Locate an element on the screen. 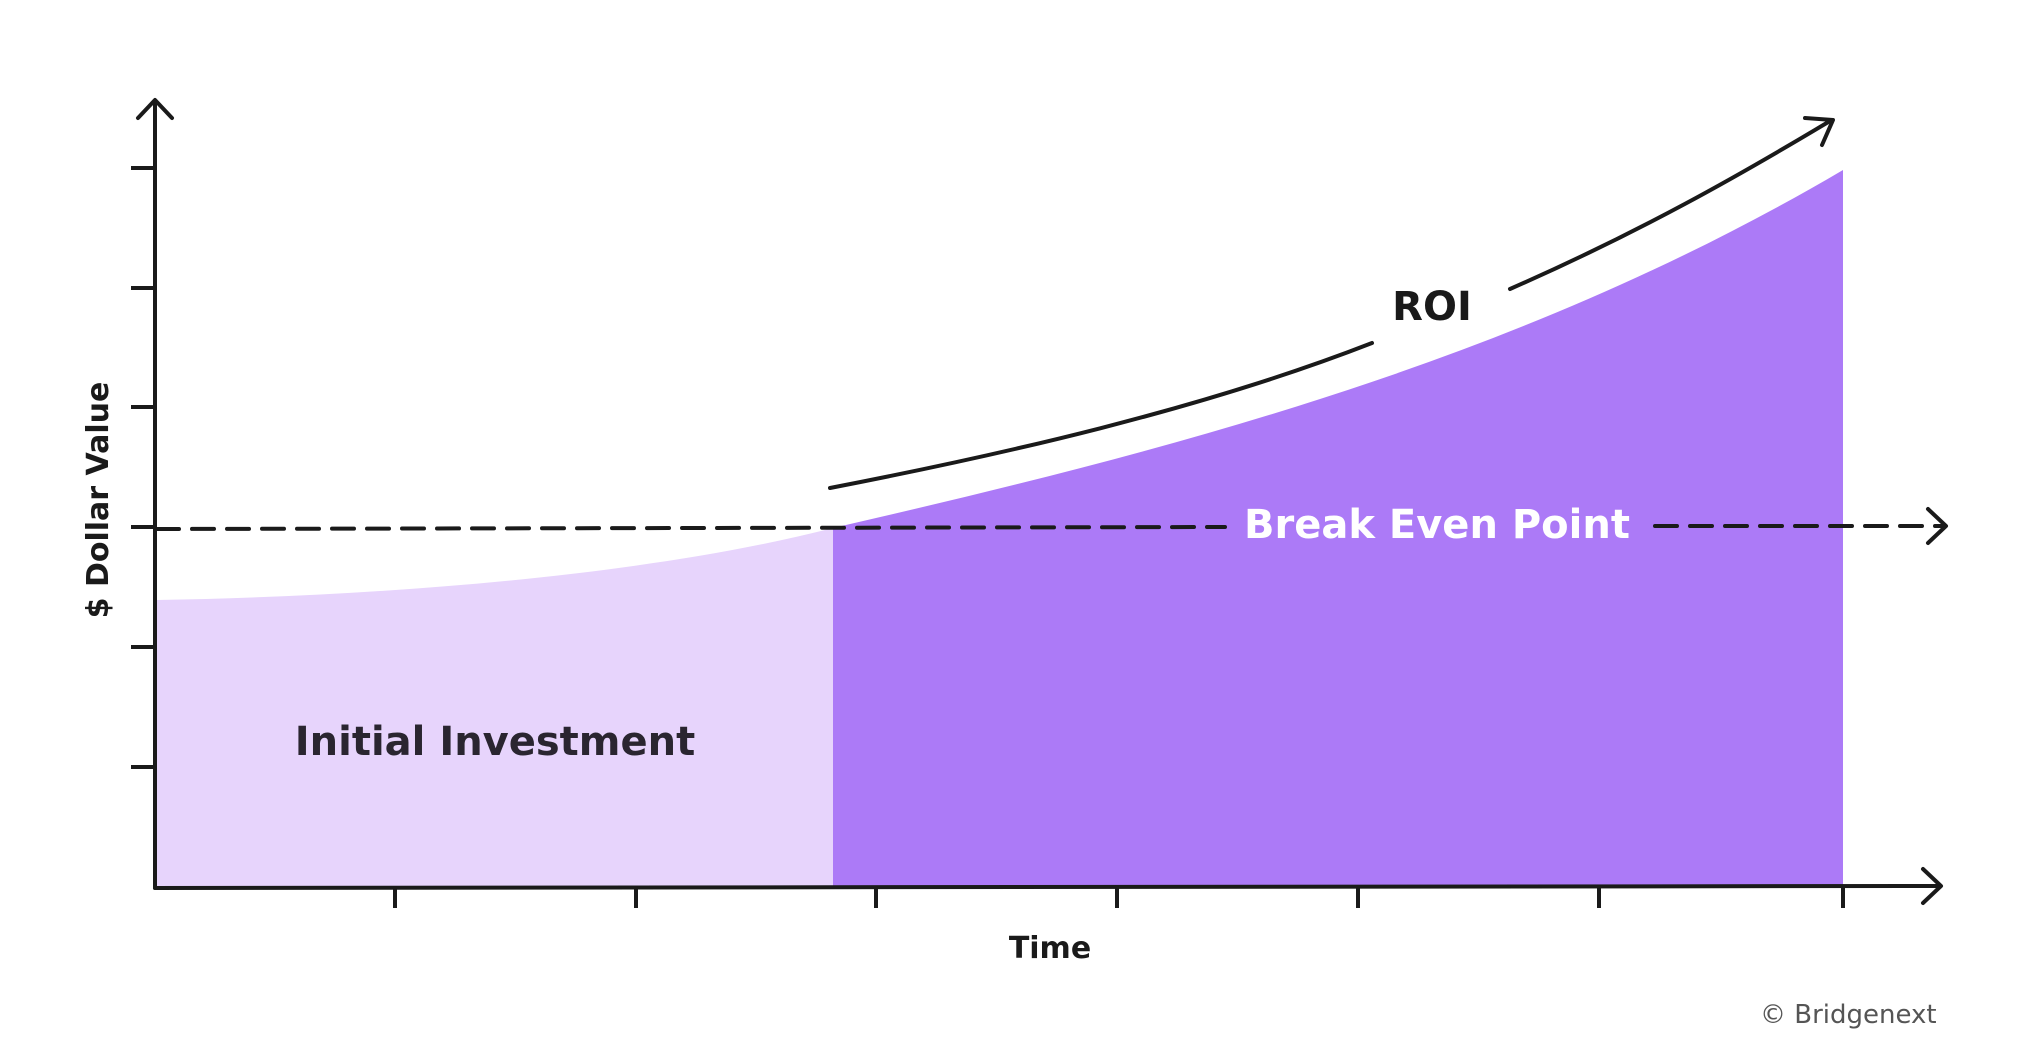 Image resolution: width=2039 pixels, height=1060 pixels. initial-investment-area is located at coordinates (495, 707).